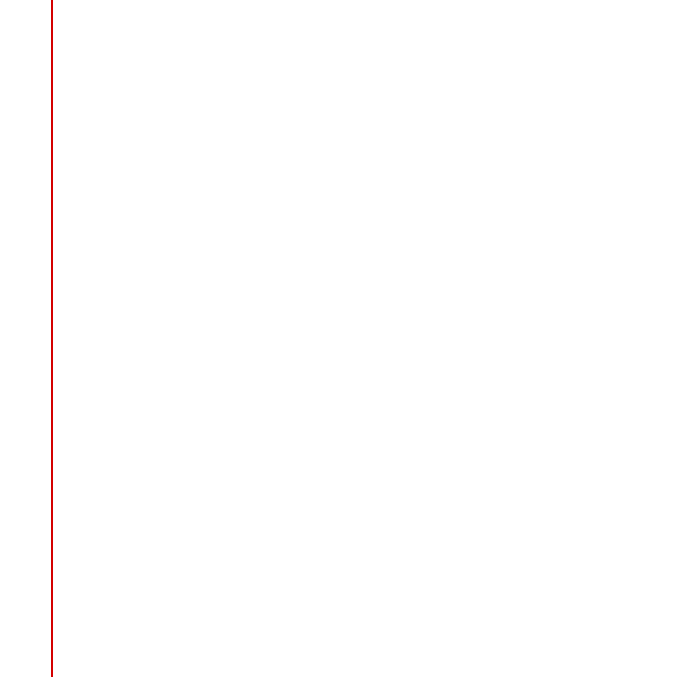 The width and height of the screenshot is (678, 678). I want to click on margin-line, so click(52, 338).